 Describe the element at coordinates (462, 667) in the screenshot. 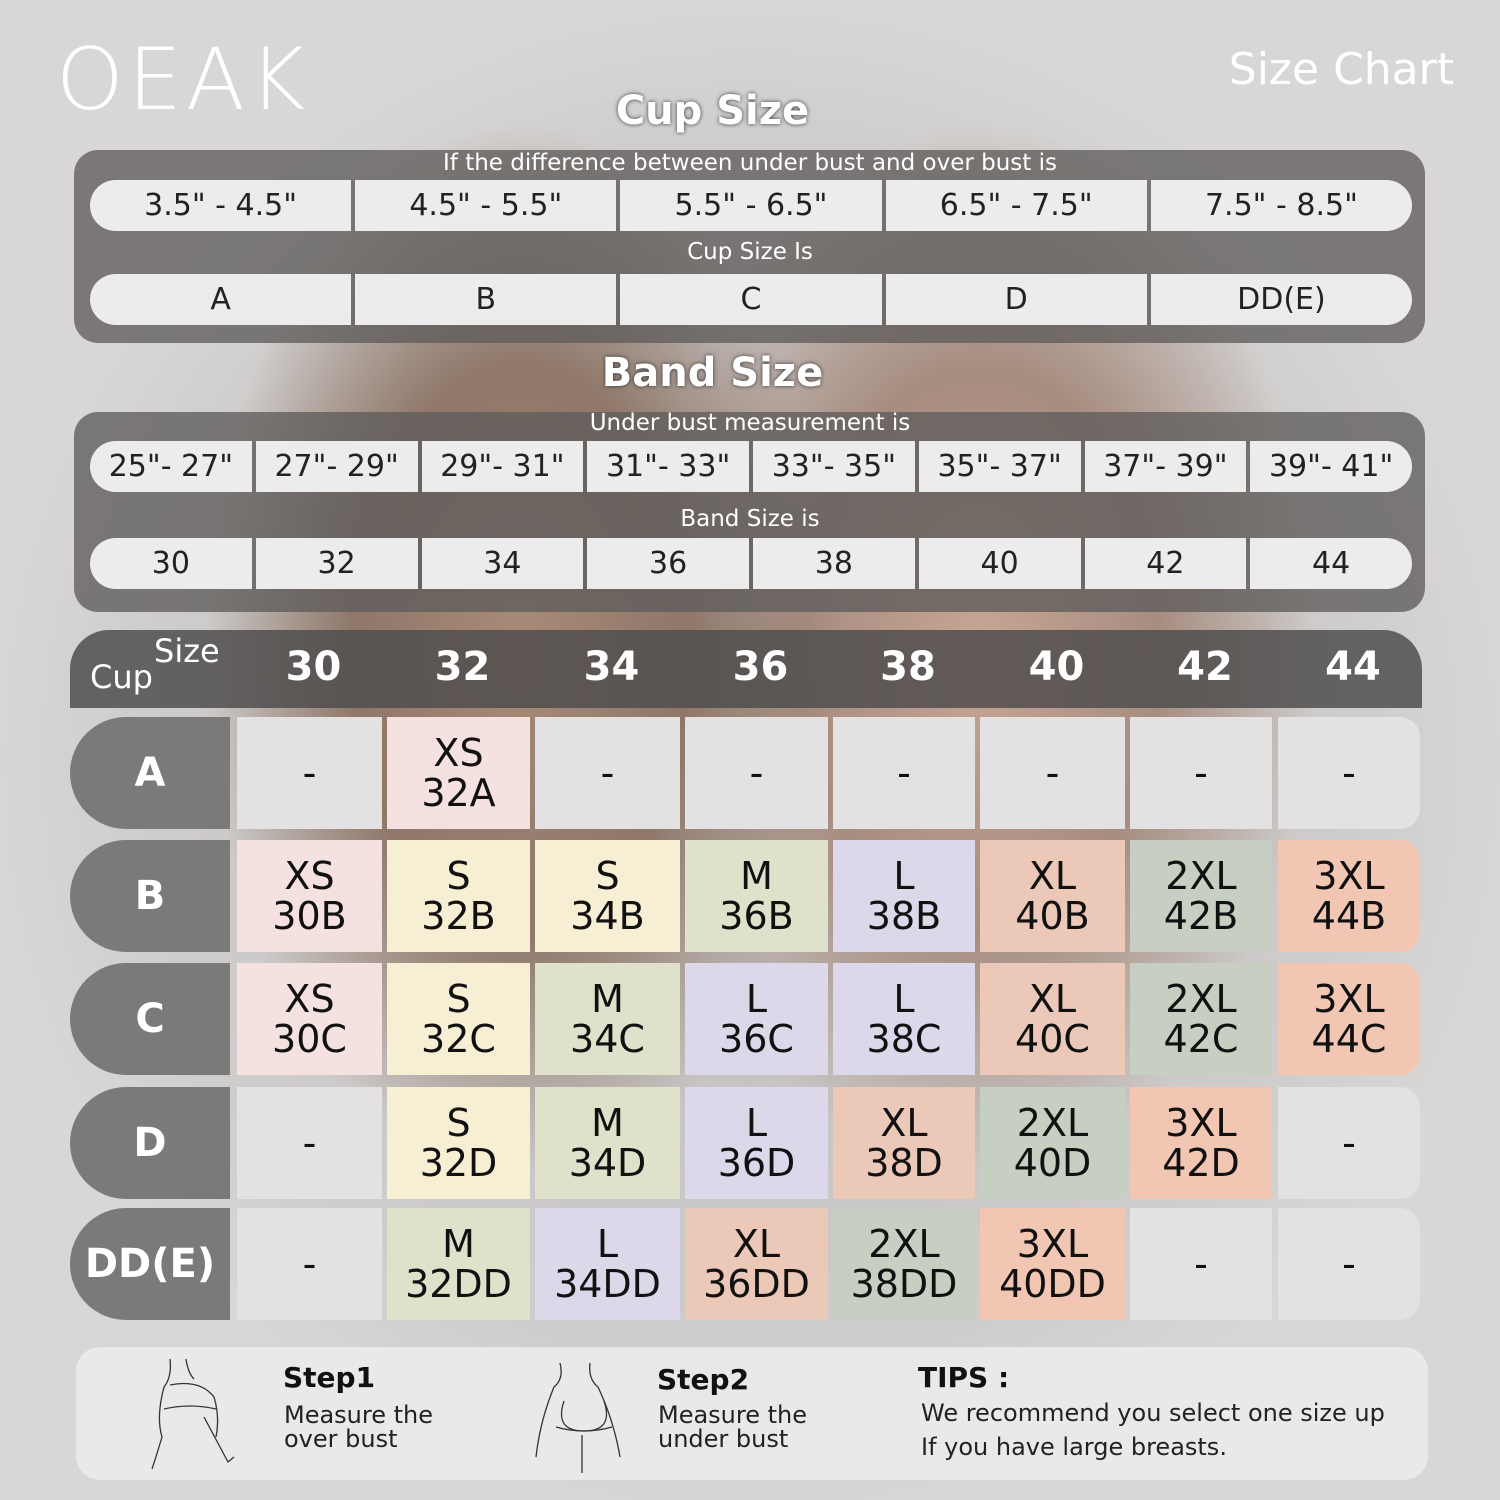

I see `column-header: 32` at that location.